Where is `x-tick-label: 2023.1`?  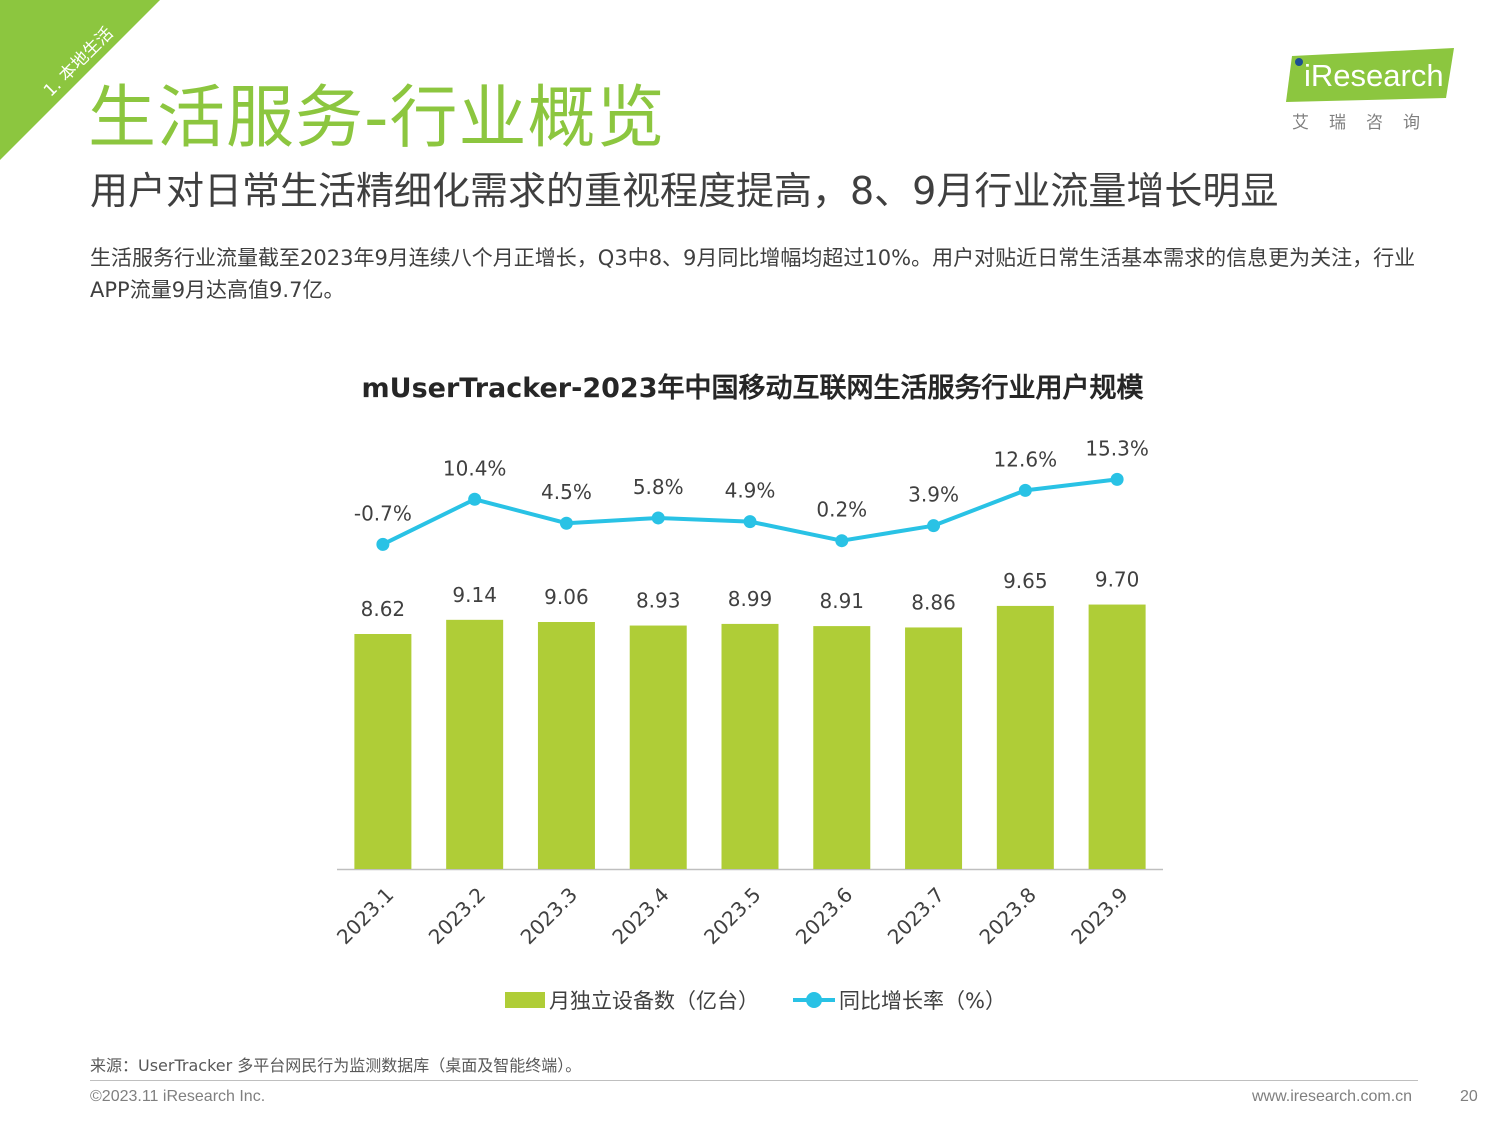
x-tick-label: 2023.1 is located at coordinates (365, 916).